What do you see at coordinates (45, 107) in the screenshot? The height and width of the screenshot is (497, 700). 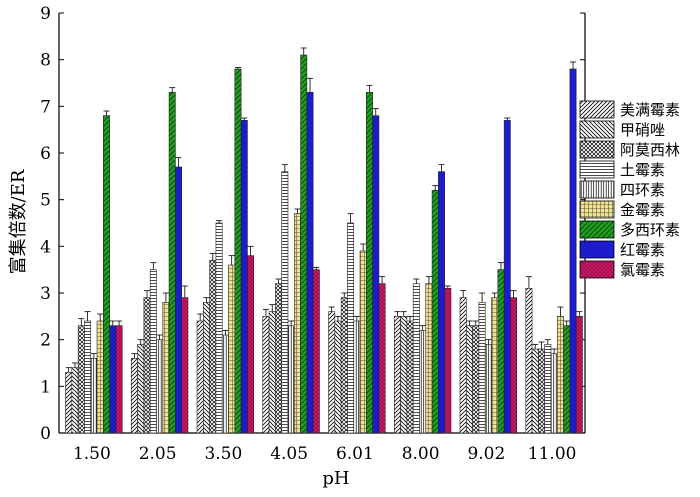 I see `y-tick-label: 7` at bounding box center [45, 107].